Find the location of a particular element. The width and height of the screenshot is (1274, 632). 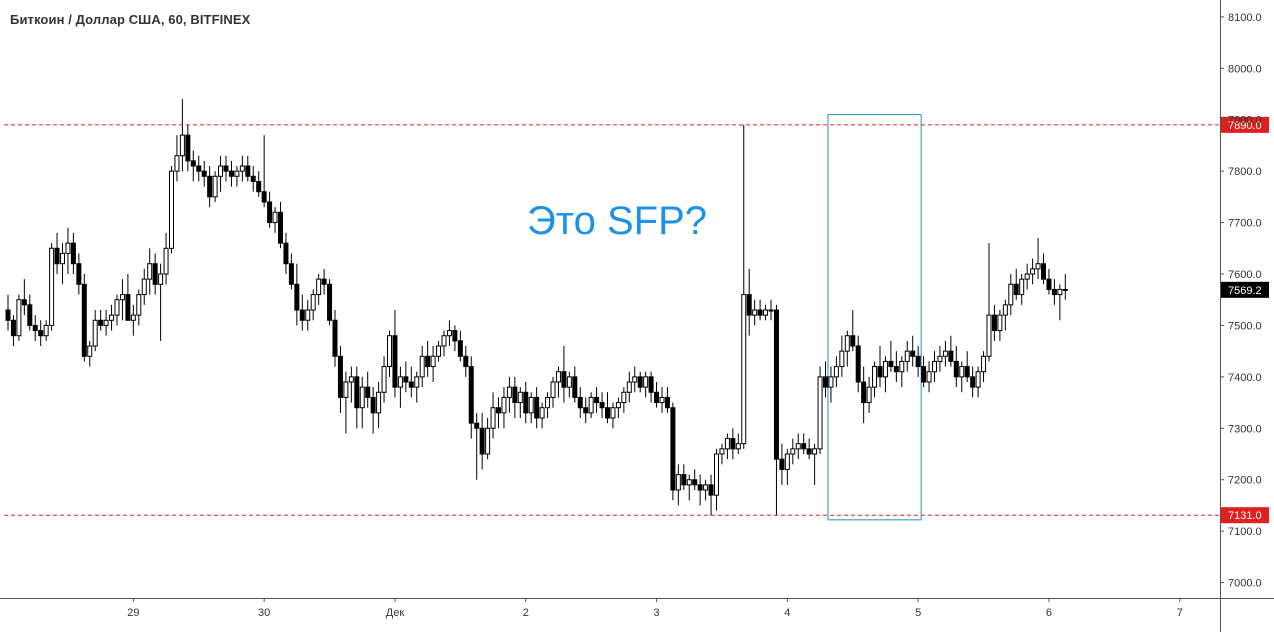

price-tick-label: 8000.0 is located at coordinates (1245, 69).